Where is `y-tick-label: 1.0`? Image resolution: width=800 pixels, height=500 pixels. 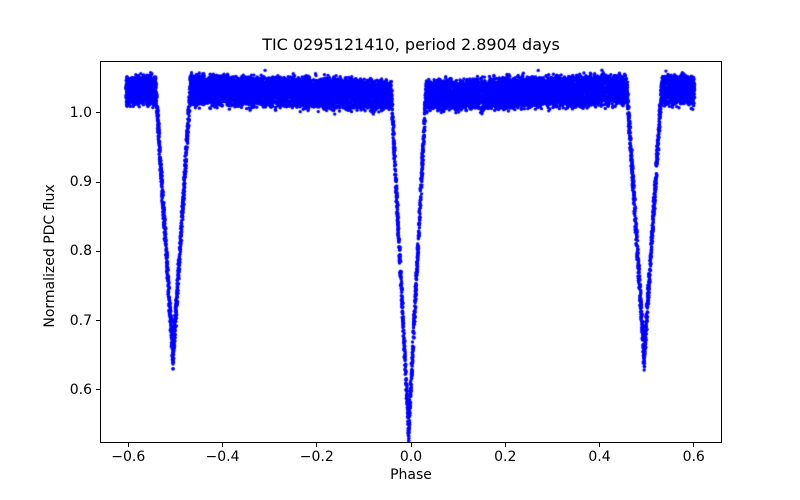
y-tick-label: 1.0 is located at coordinates (80, 112).